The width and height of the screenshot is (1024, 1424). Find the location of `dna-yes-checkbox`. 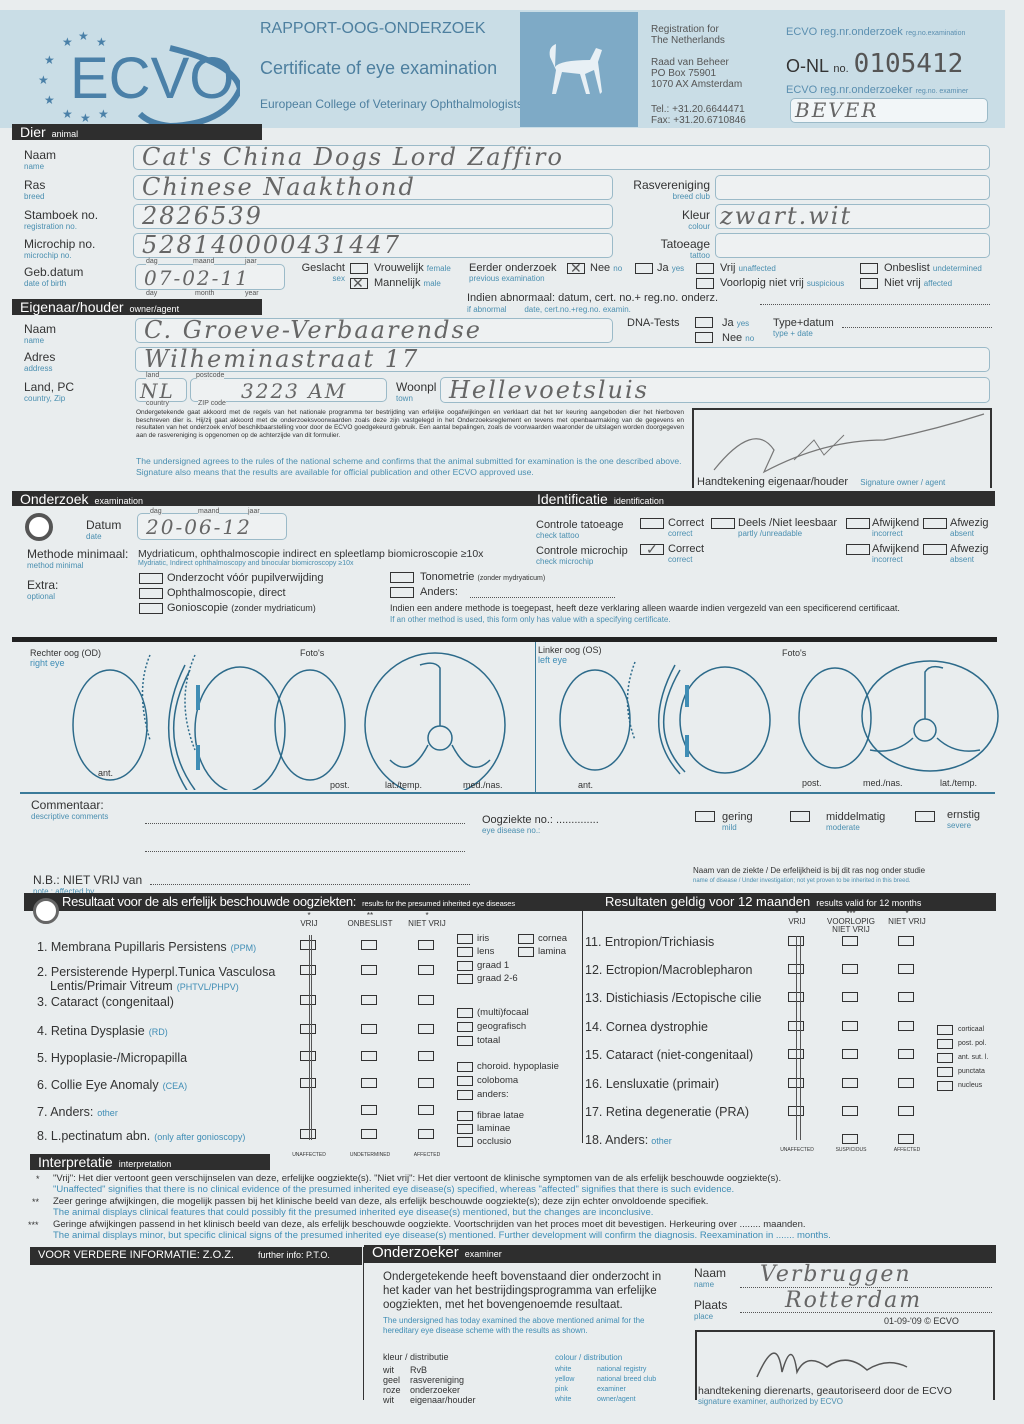

dna-yes-checkbox is located at coordinates (704, 322).